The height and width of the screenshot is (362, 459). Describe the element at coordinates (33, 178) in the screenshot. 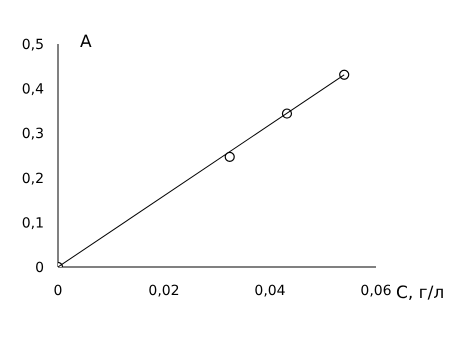

I see `y-tick-label: 0,2` at that location.